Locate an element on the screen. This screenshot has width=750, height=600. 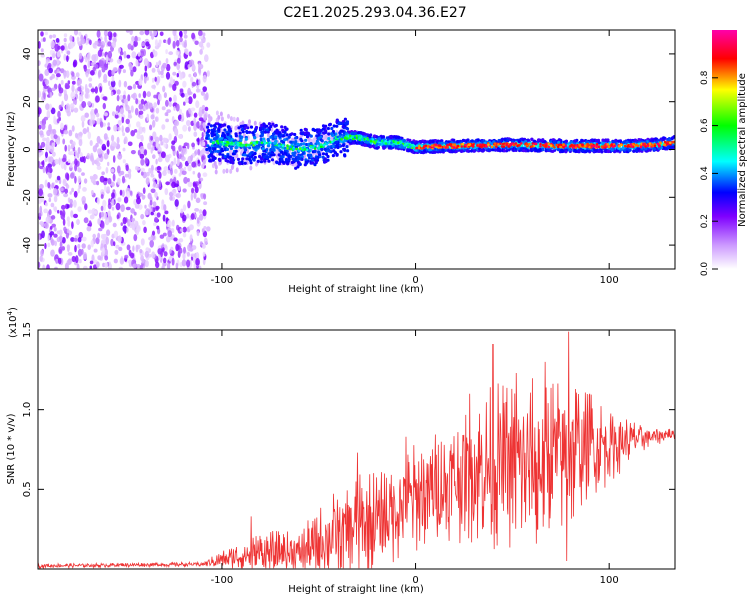
snr-x-tick-label: 100 is located at coordinates (609, 580).